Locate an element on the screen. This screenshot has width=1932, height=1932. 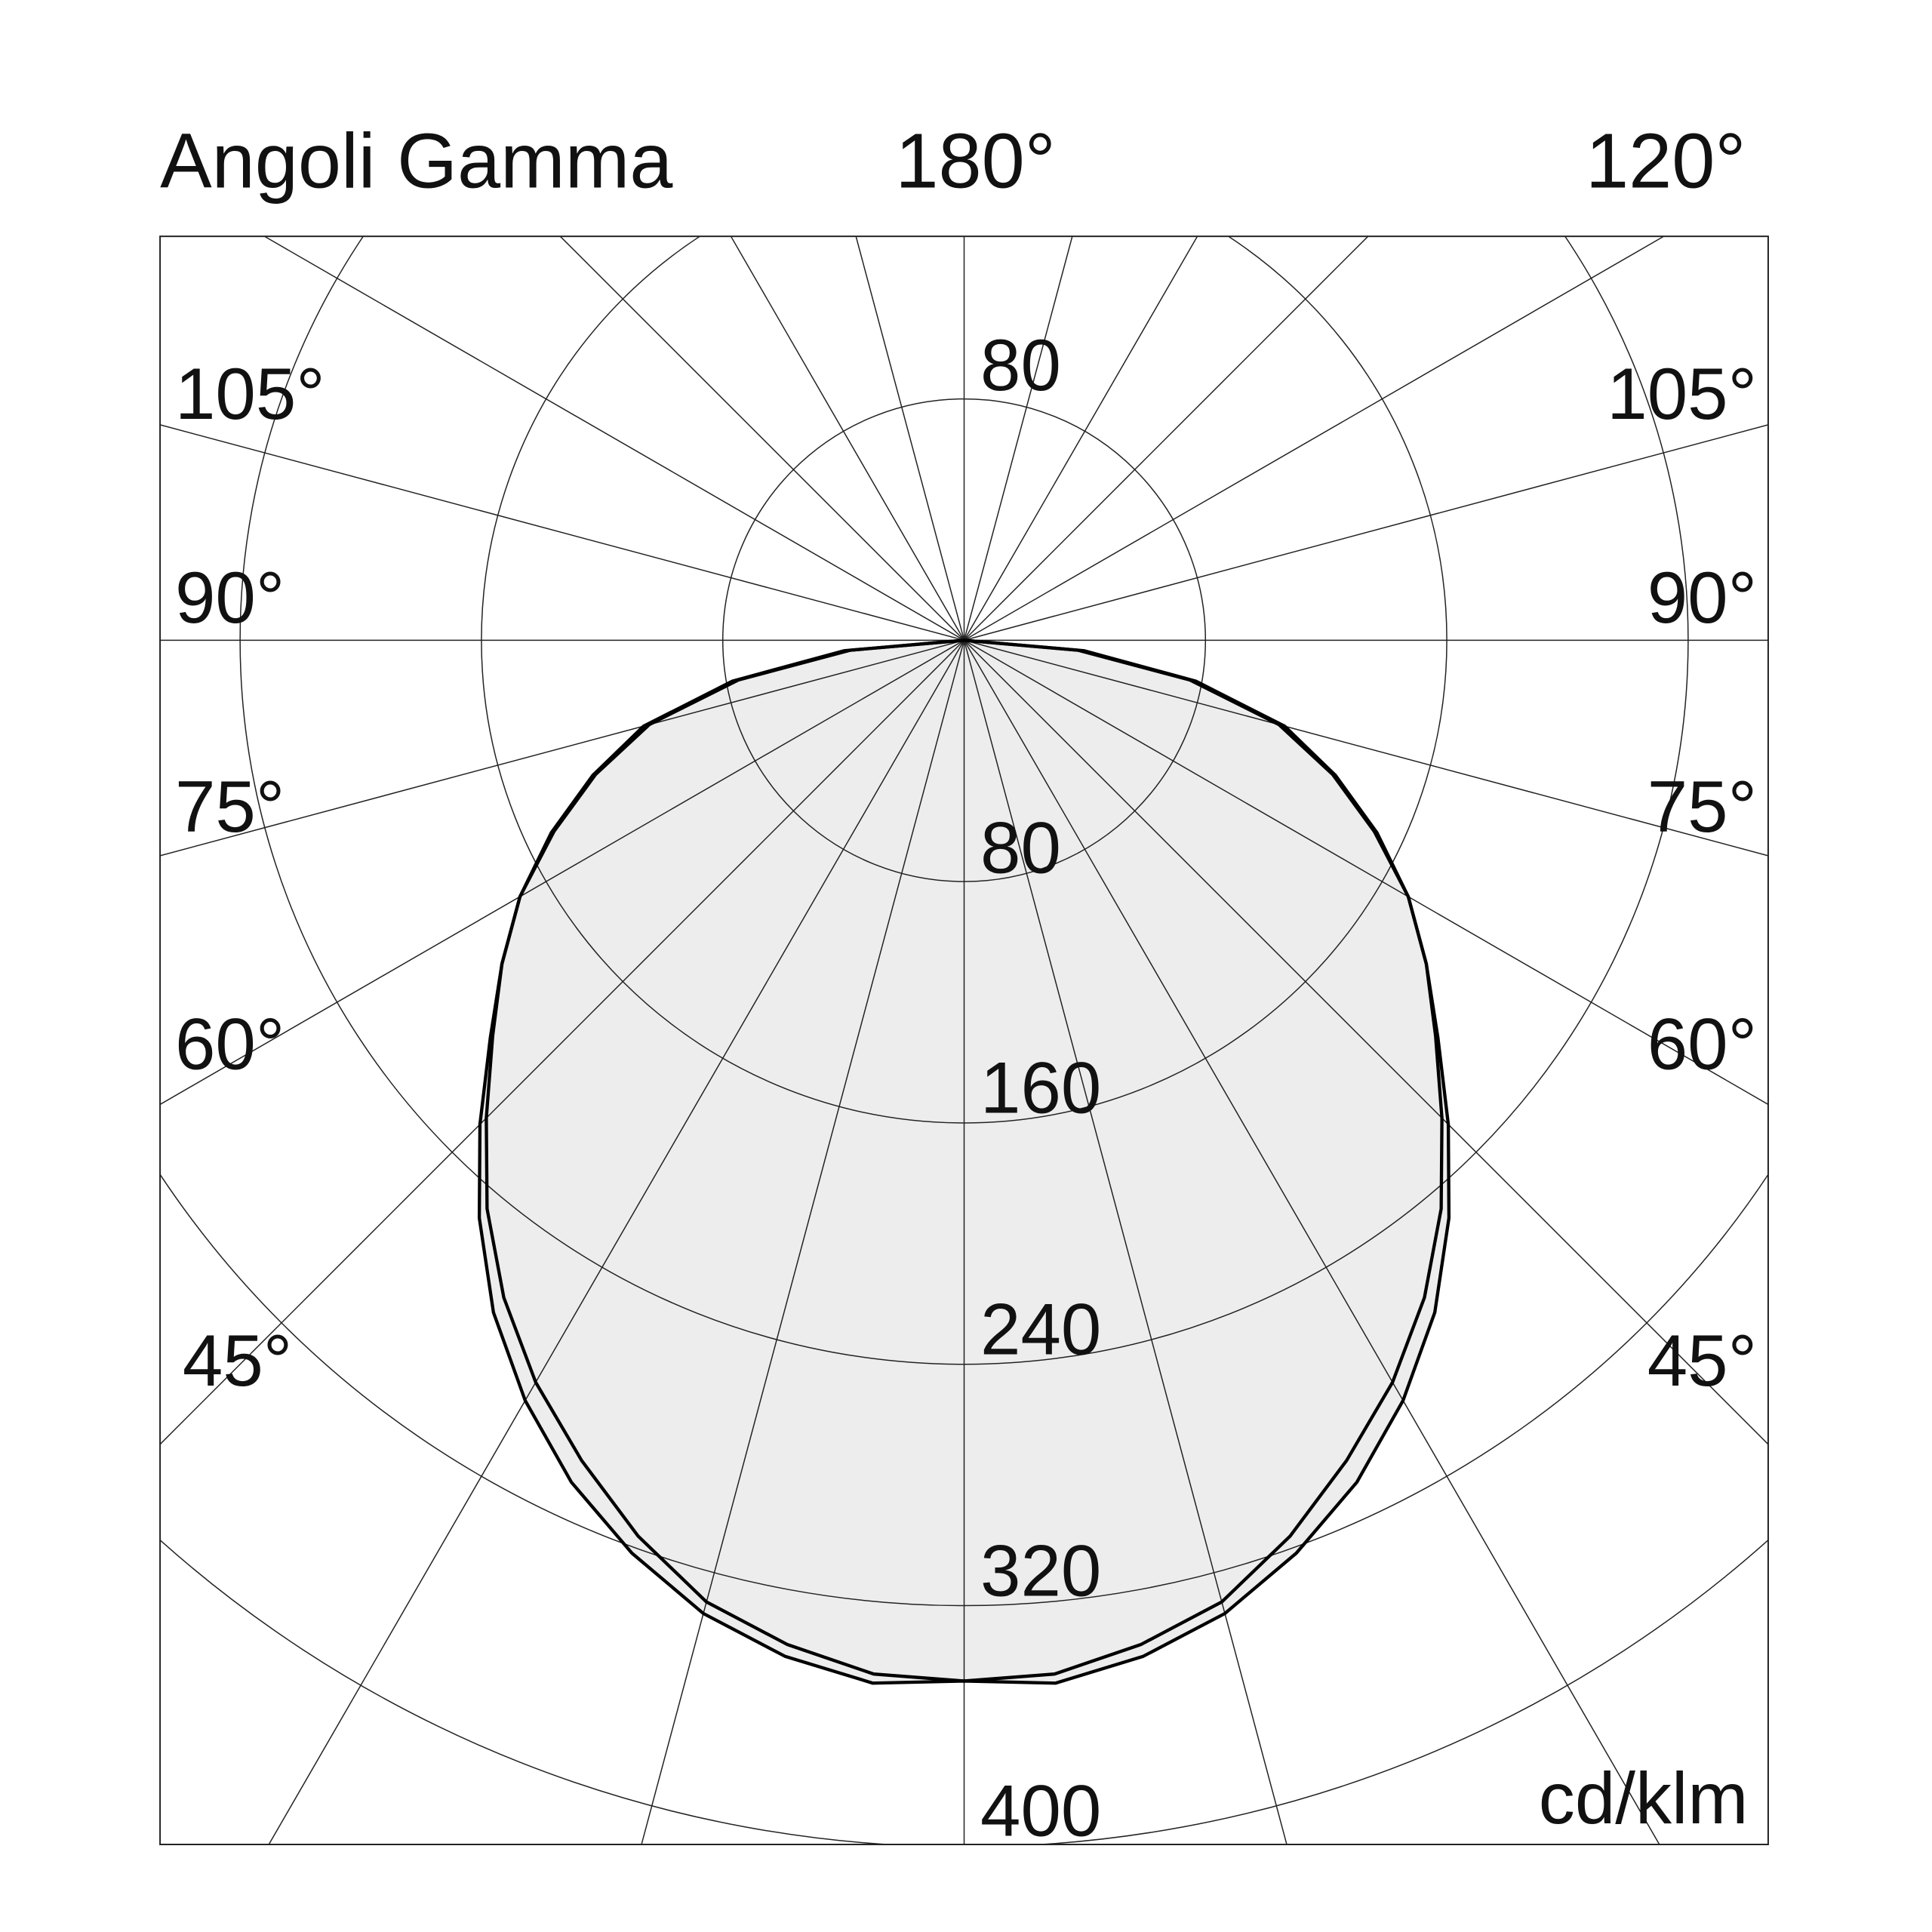
angle-label-left-45: 45° is located at coordinates (237, 1361).